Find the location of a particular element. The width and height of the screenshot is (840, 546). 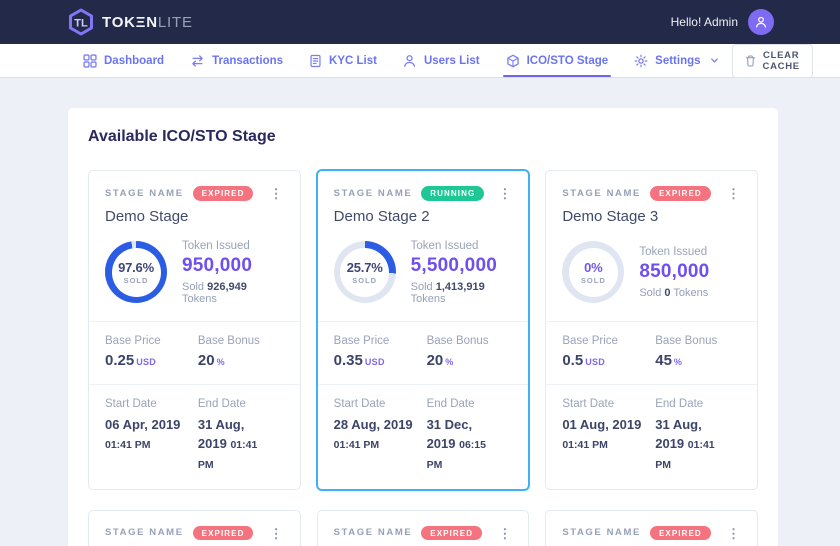

base-price-unit: USD is located at coordinates (146, 361).